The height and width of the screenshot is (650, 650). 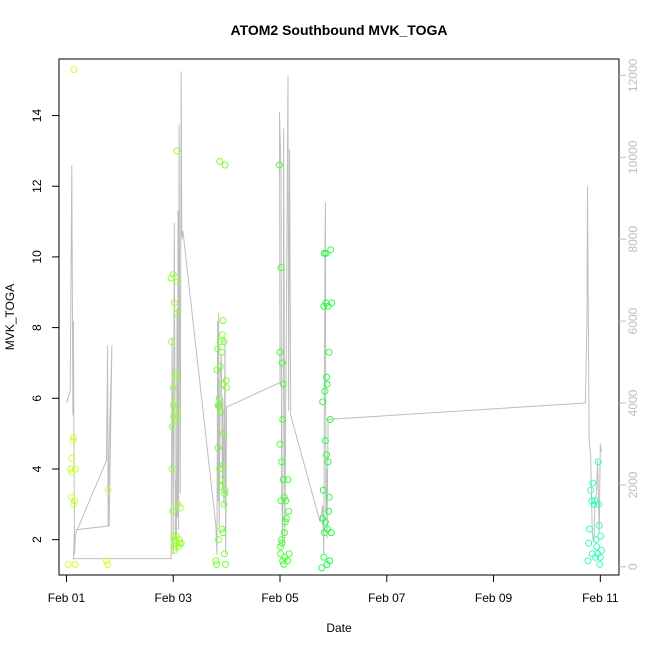 What do you see at coordinates (37, 539) in the screenshot?
I see `y-tick-label: 2` at bounding box center [37, 539].